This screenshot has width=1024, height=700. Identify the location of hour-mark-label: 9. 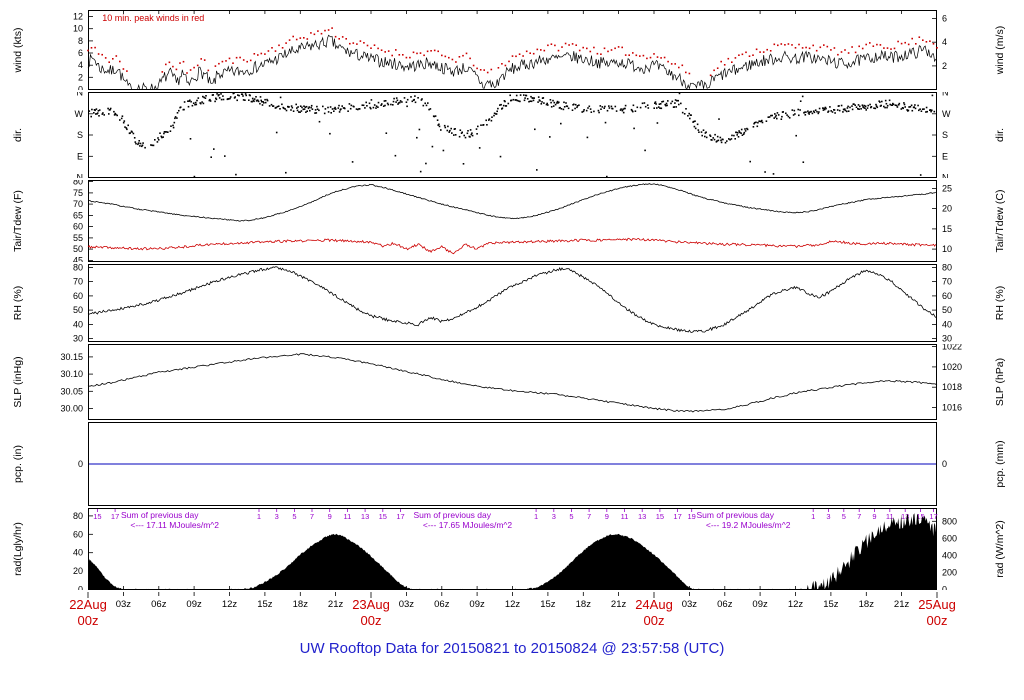
(330, 516).